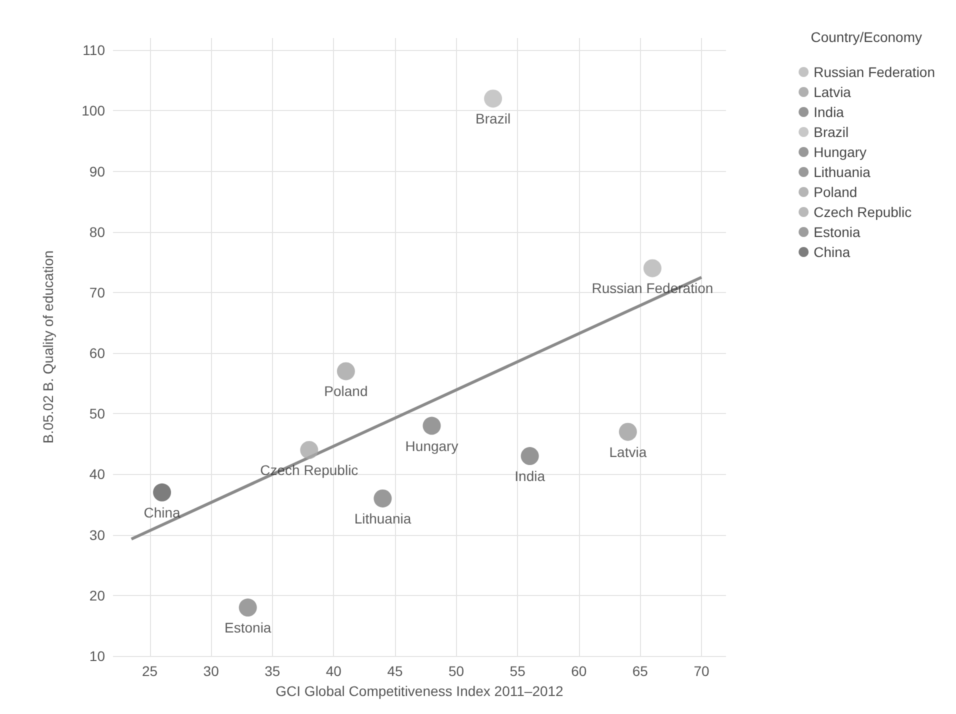  I want to click on legend-title: Country/Economy, so click(866, 37).